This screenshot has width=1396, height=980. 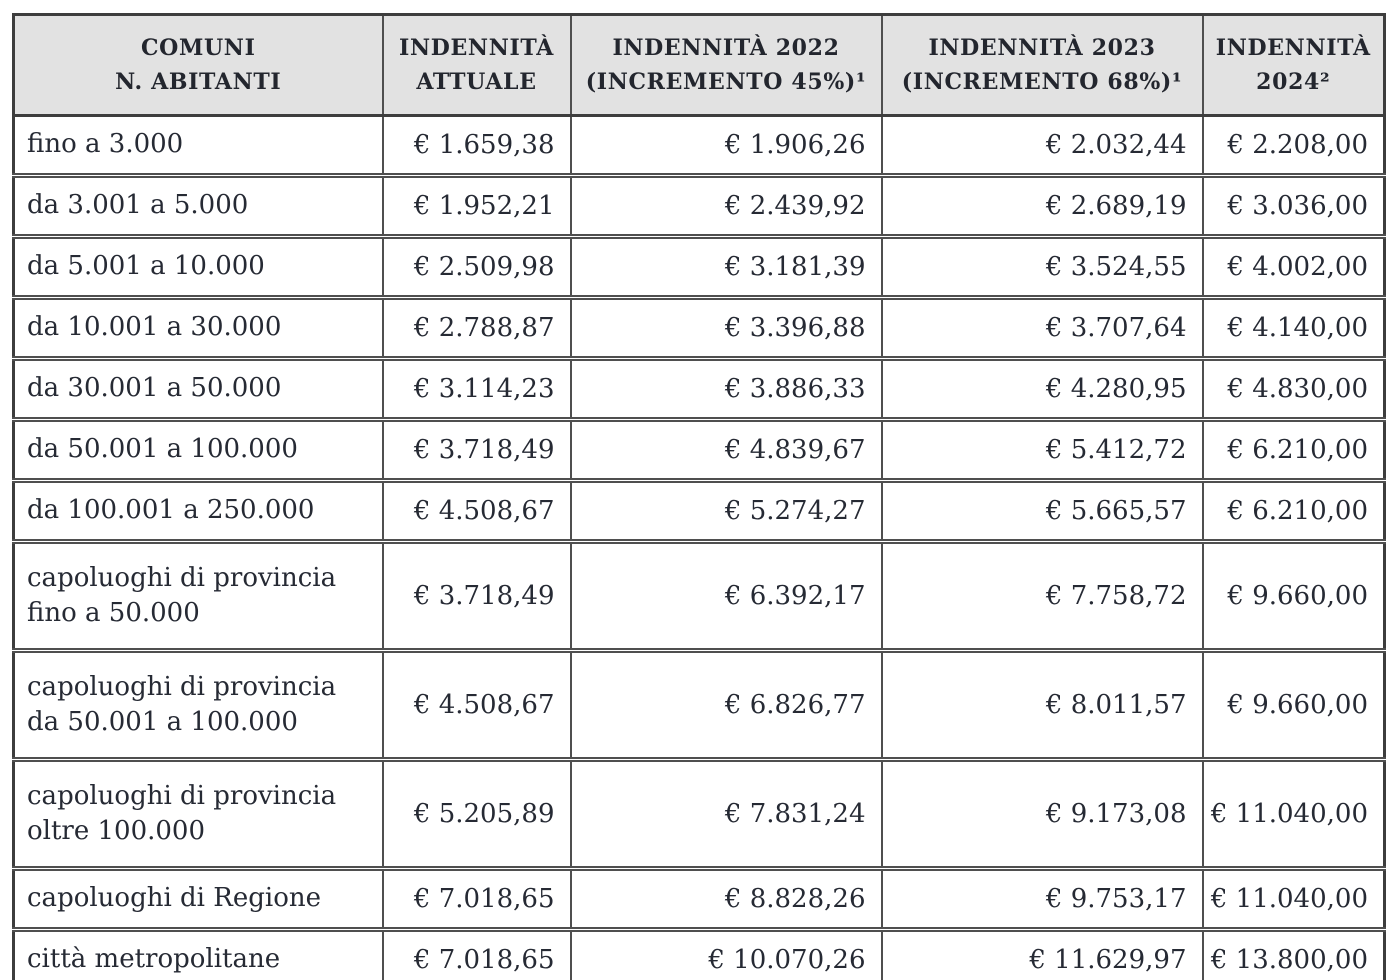 I want to click on row-label: da 50.001 a 100.000, so click(x=198, y=449).